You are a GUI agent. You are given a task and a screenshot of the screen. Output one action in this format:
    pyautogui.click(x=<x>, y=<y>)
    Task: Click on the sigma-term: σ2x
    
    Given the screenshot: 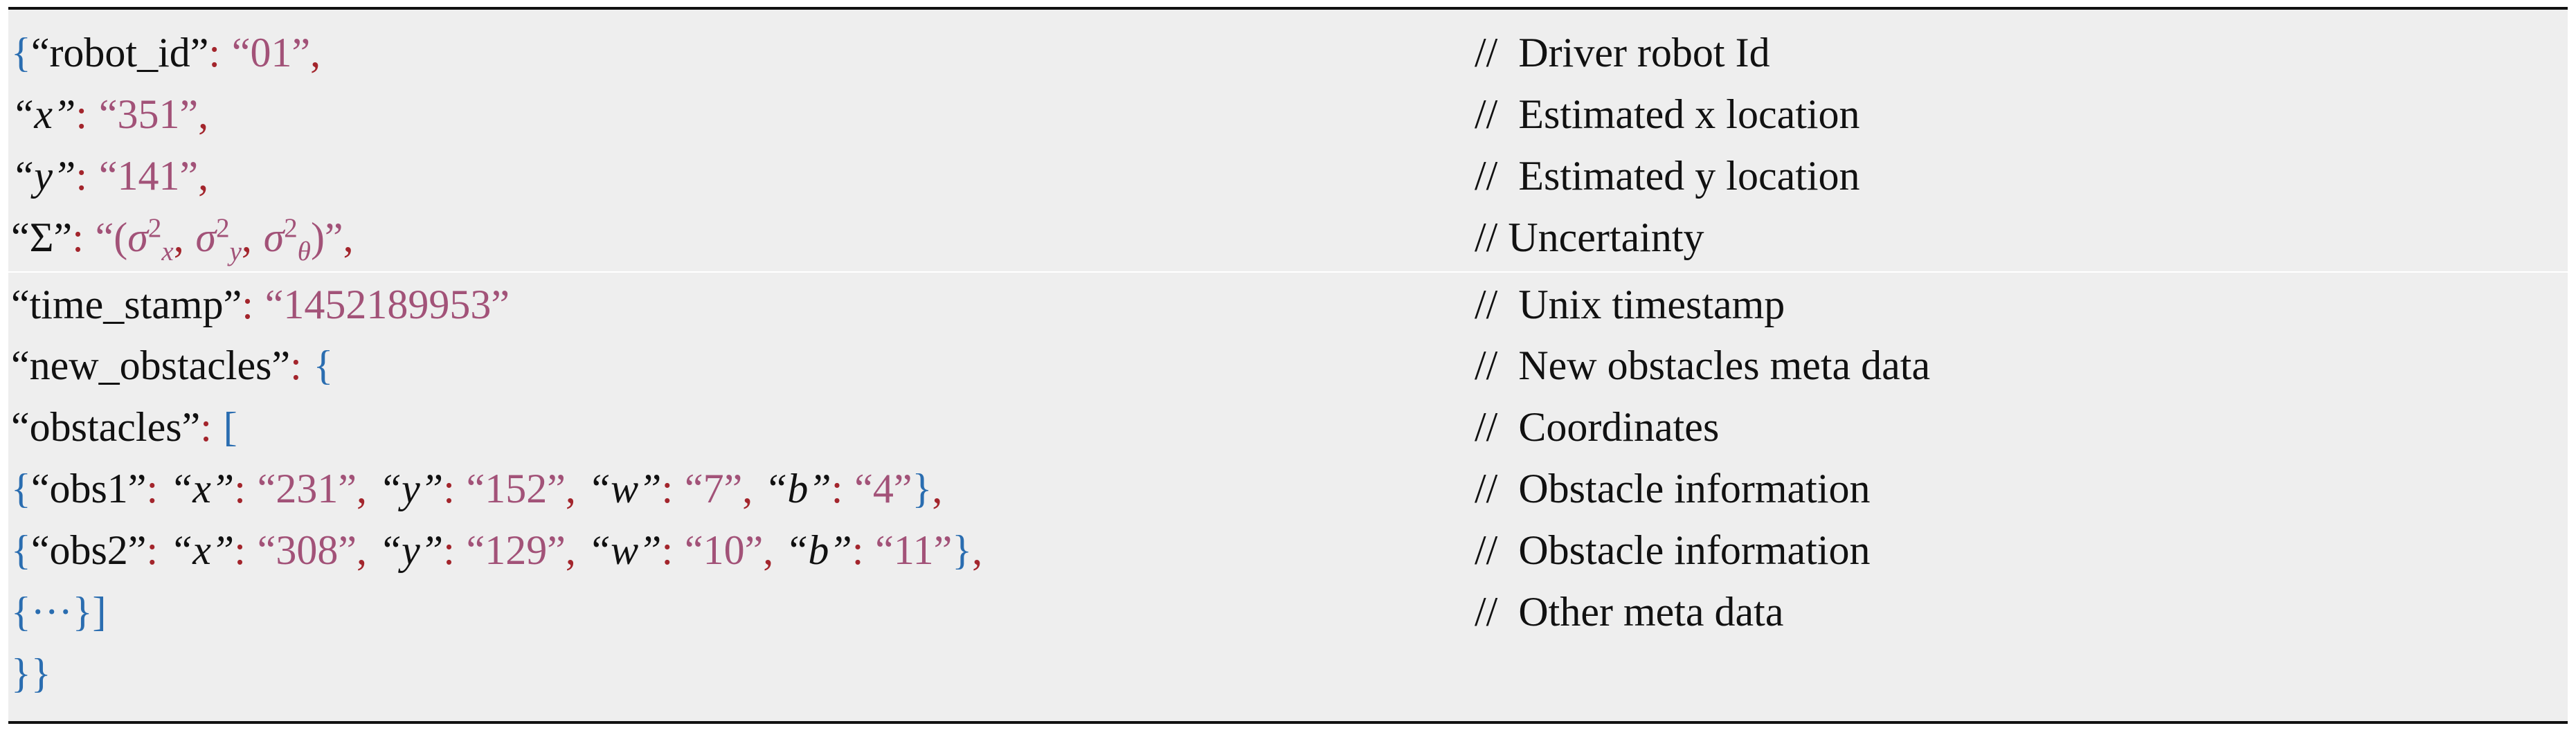 What is the action you would take?
    pyautogui.click(x=150, y=238)
    